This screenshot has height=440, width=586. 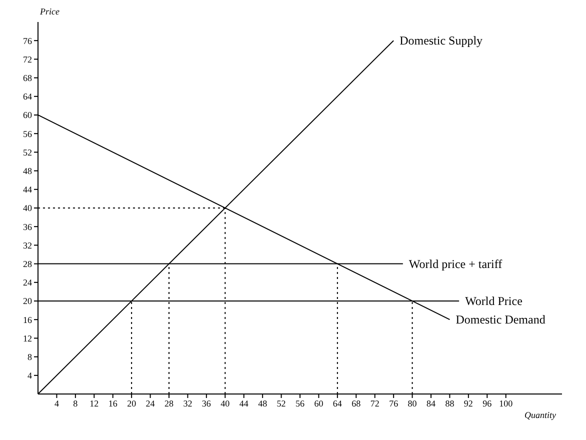 What do you see at coordinates (300, 403) in the screenshot?
I see `x-tick-label: 56` at bounding box center [300, 403].